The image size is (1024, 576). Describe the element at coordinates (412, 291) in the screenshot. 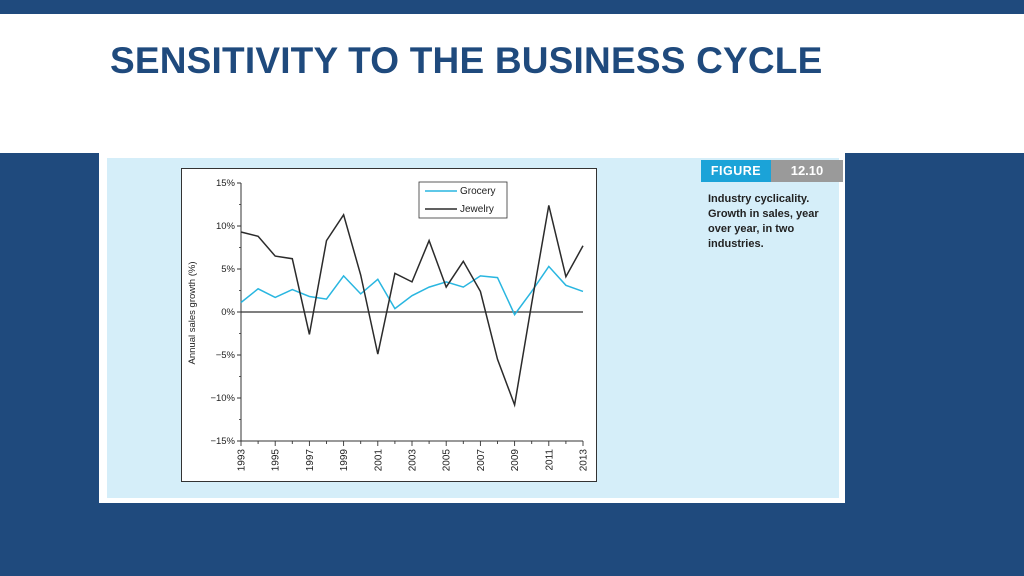

I see `grocery-series-line` at that location.